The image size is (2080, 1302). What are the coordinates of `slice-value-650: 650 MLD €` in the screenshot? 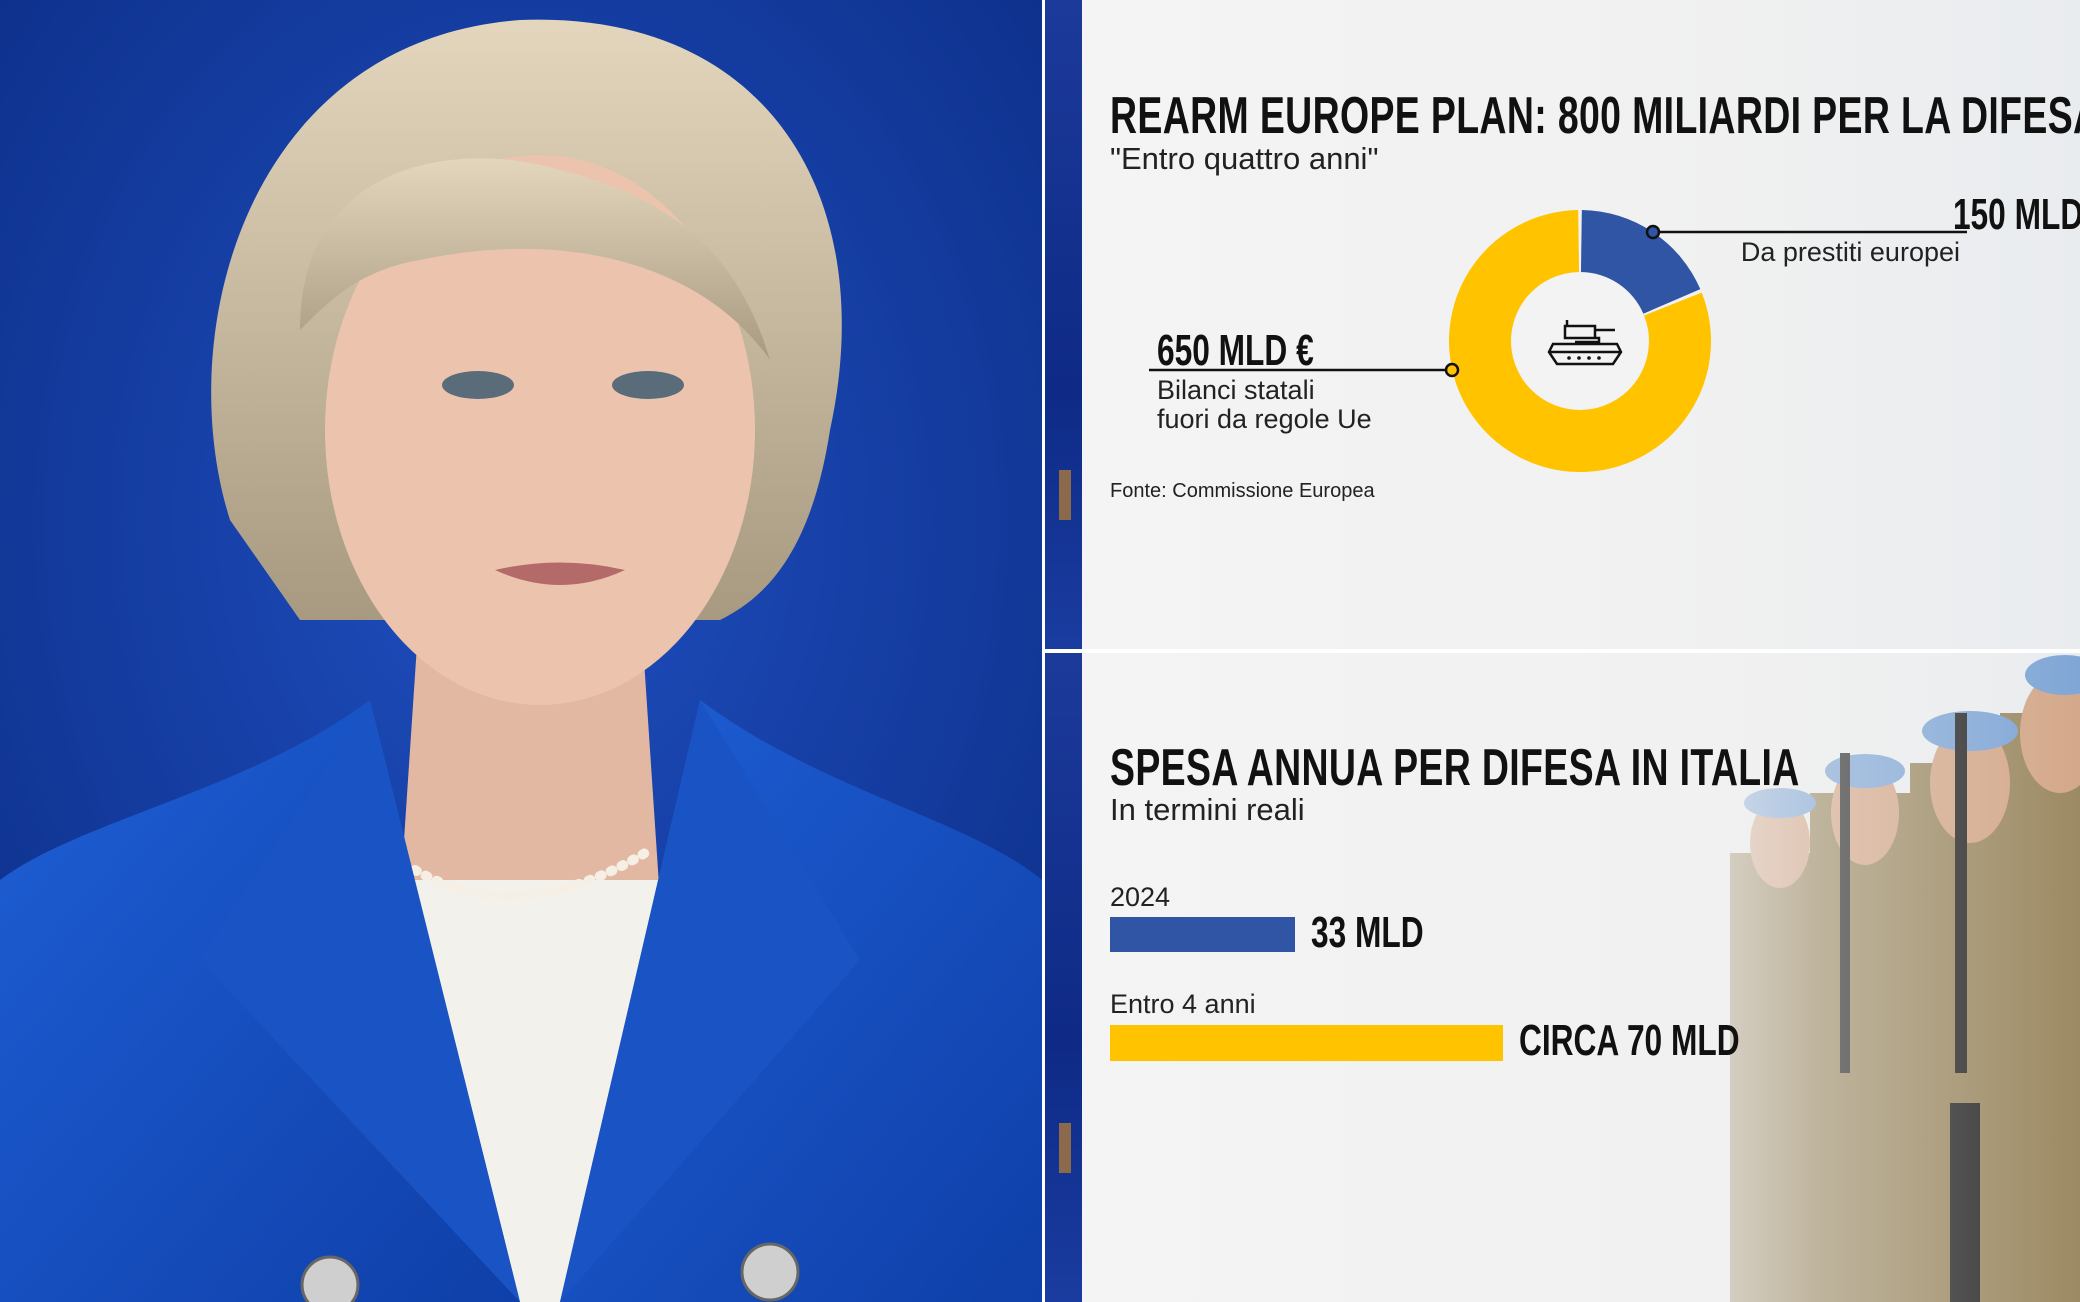 It's located at (1235, 350).